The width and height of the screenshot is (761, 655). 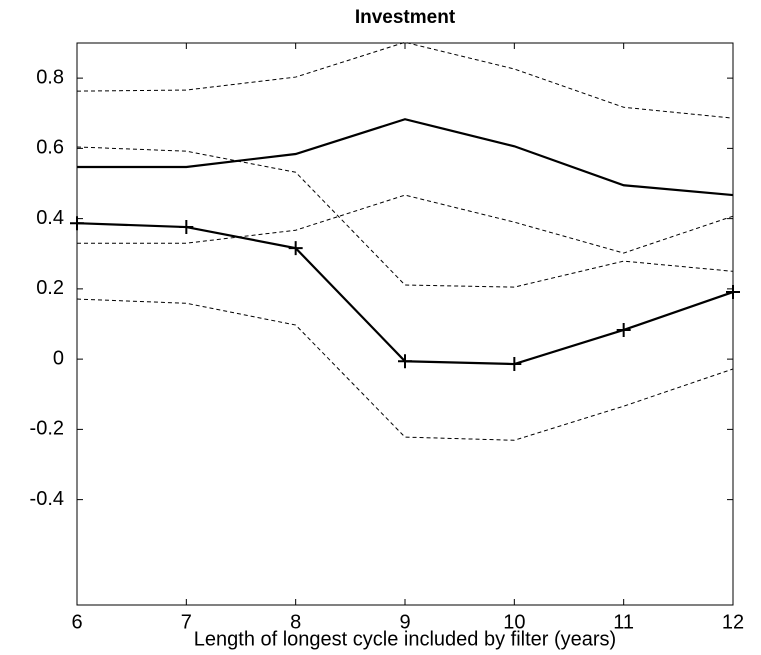 What do you see at coordinates (404, 622) in the screenshot?
I see `x-tick-label: 9` at bounding box center [404, 622].